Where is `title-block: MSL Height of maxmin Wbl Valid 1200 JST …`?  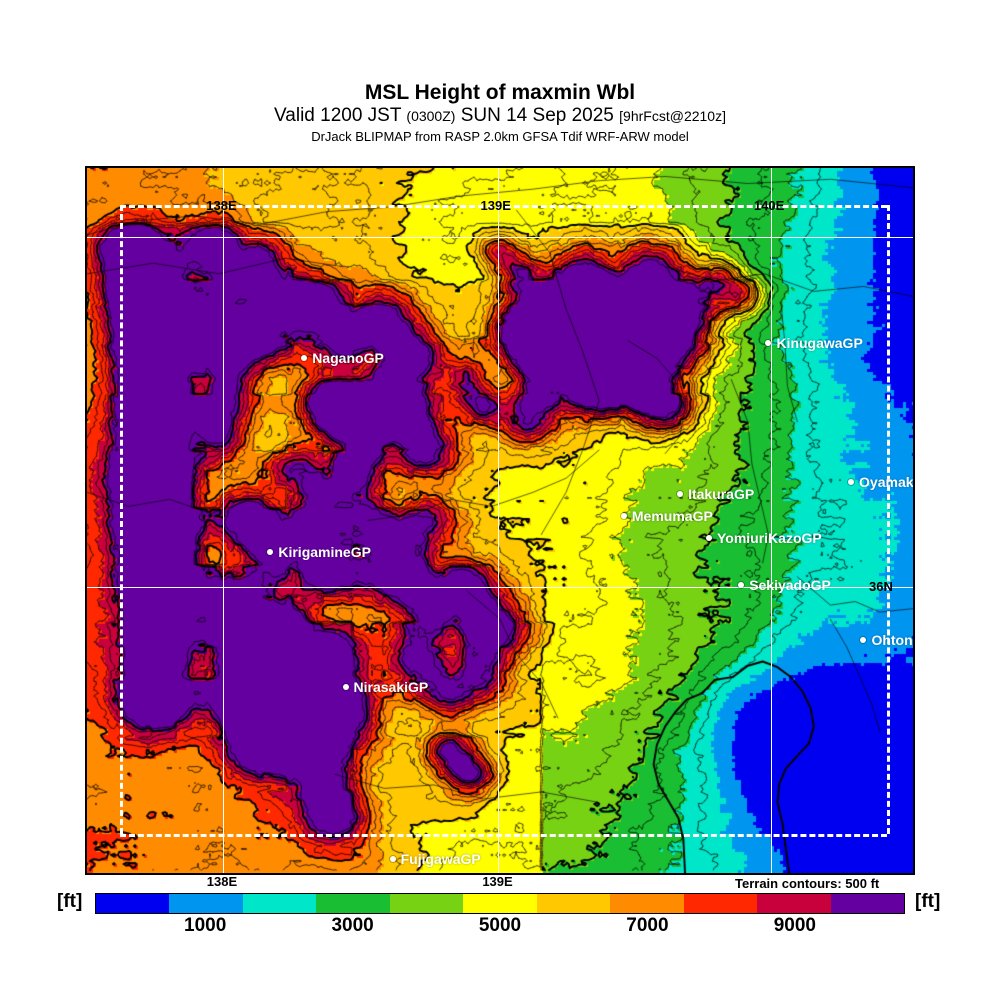
title-block: MSL Height of maxmin Wbl Valid 1200 JST … is located at coordinates (500, 114).